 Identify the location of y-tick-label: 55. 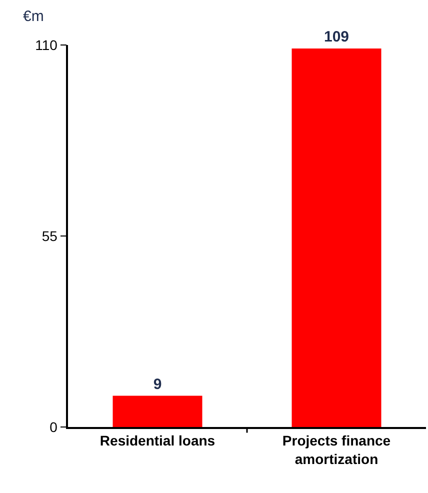
(50, 236).